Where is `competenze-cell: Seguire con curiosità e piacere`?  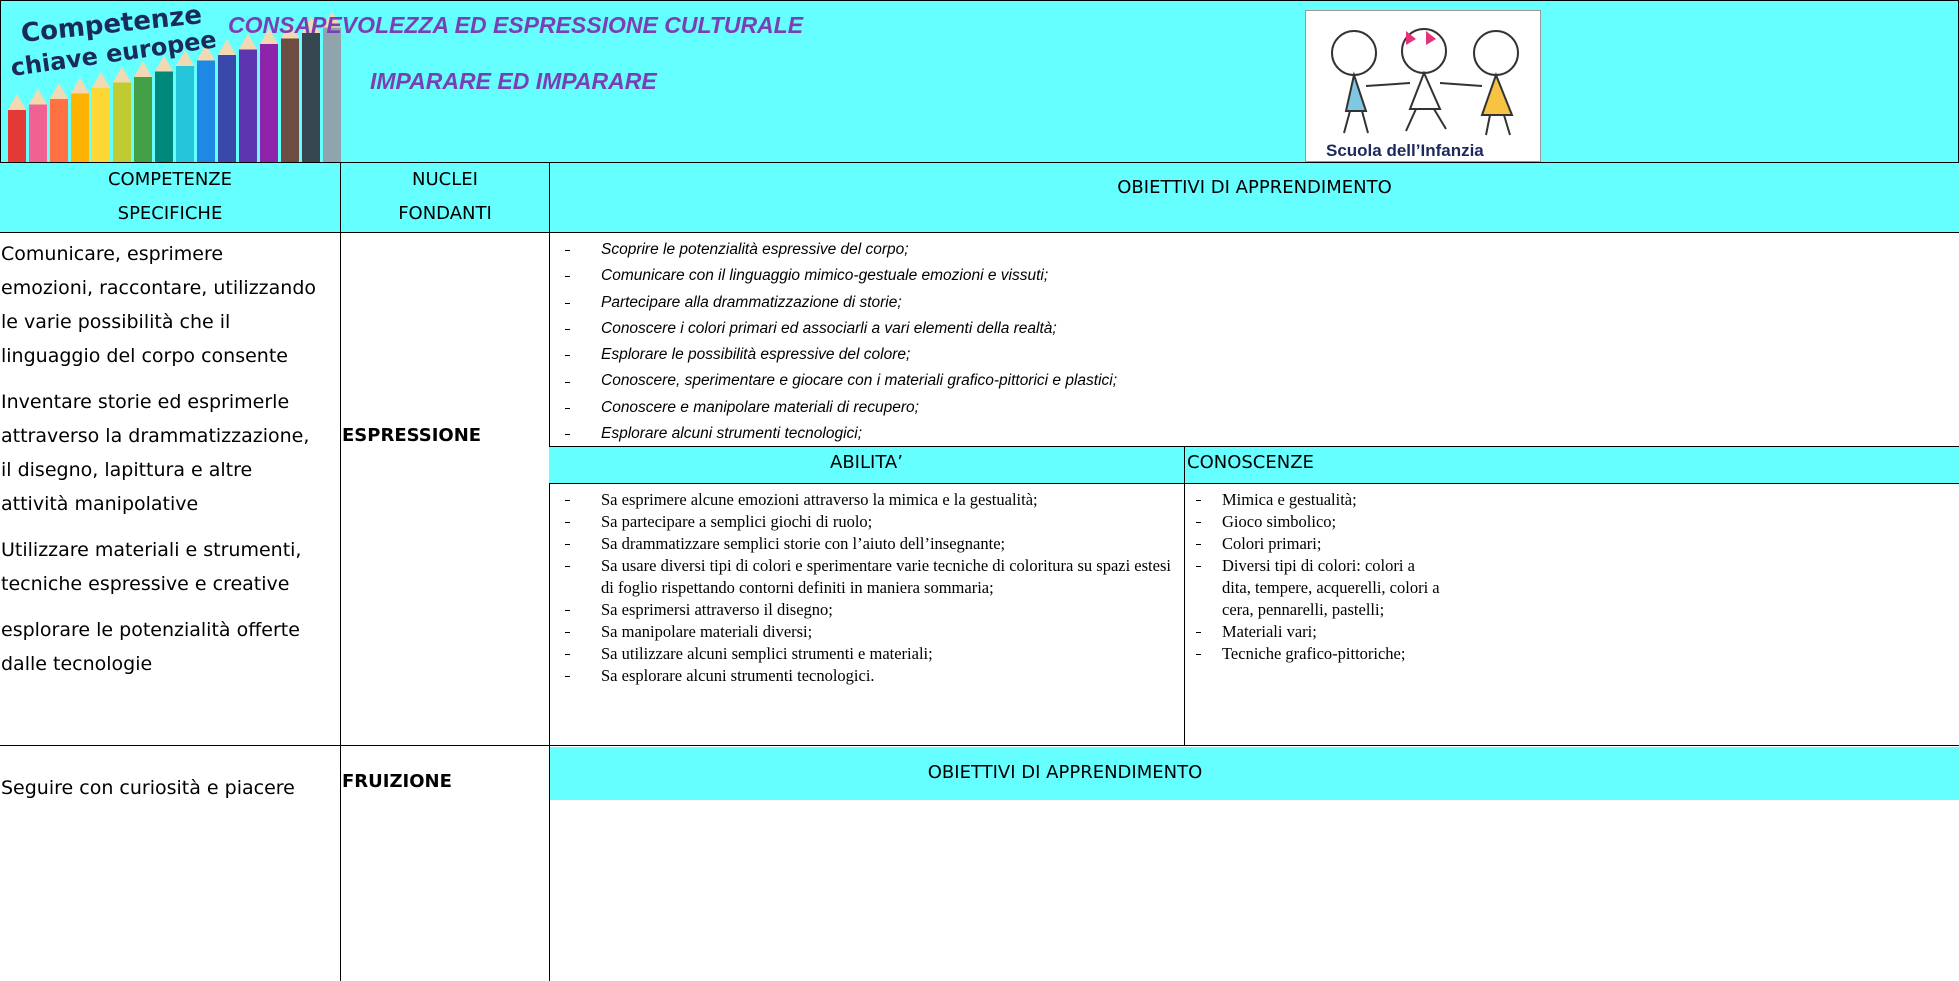
competenze-cell: Seguire con curiosità e piacere is located at coordinates (165, 794).